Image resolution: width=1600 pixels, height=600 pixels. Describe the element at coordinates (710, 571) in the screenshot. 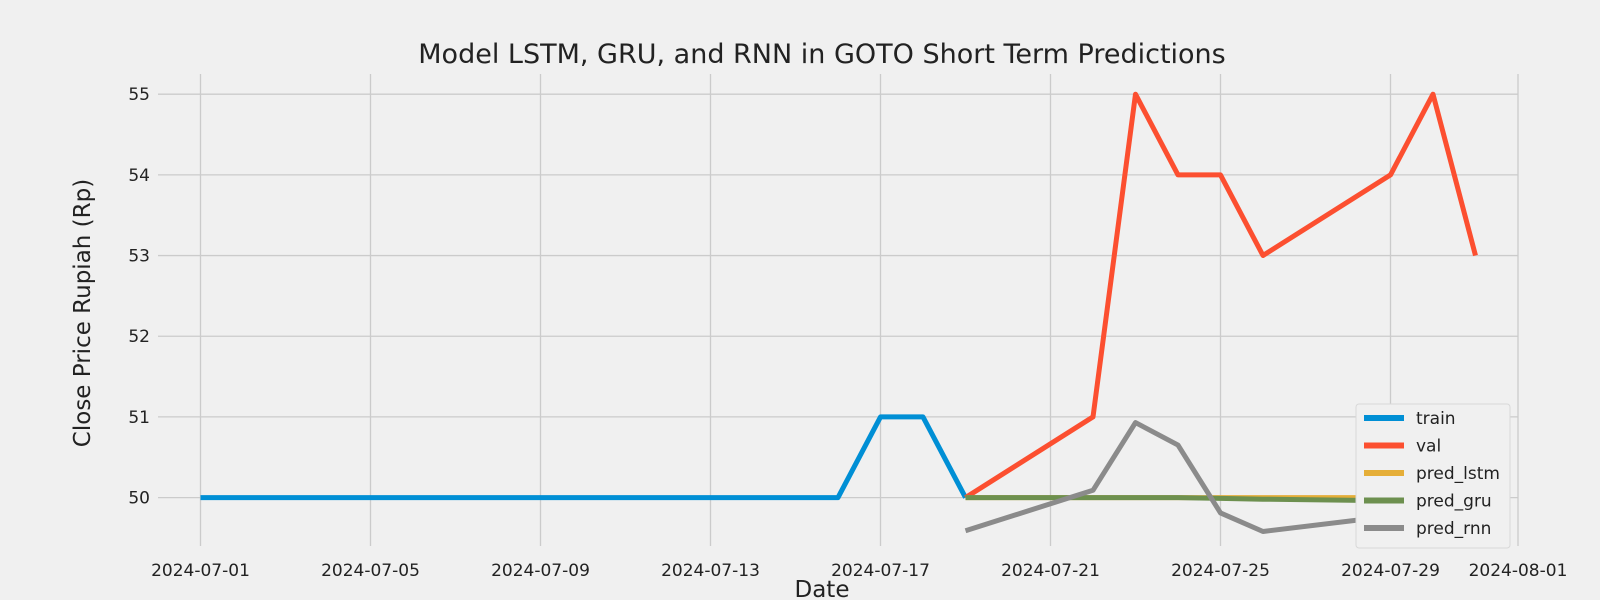

I see `x-tick-label: 2024-07-13` at that location.